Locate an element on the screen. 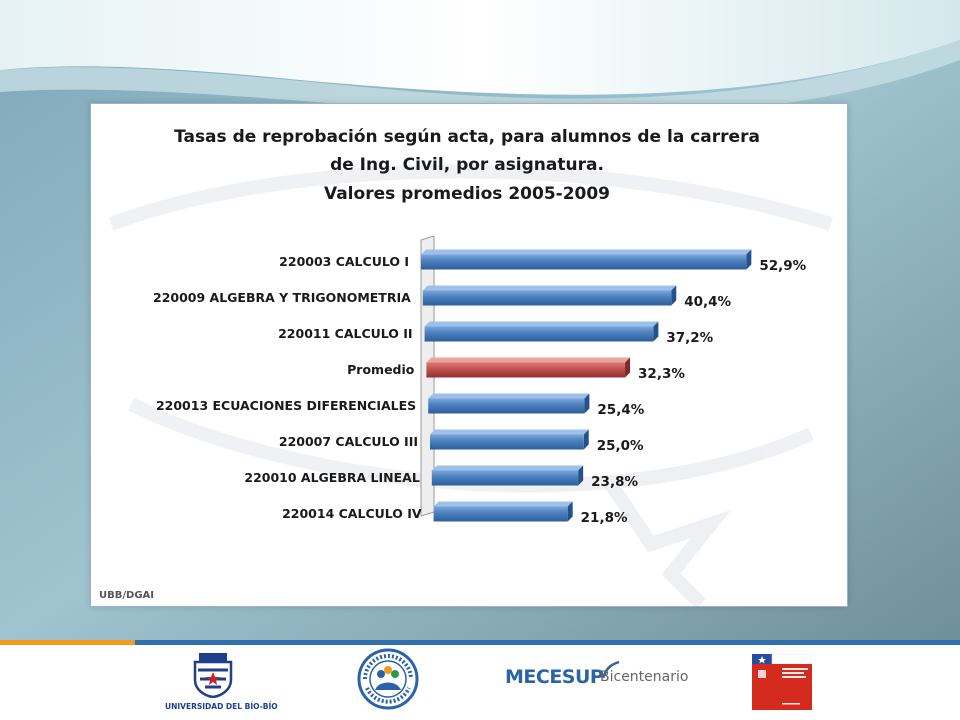 This screenshot has width=960, height=720. value-label: 32,3% is located at coordinates (661, 374).